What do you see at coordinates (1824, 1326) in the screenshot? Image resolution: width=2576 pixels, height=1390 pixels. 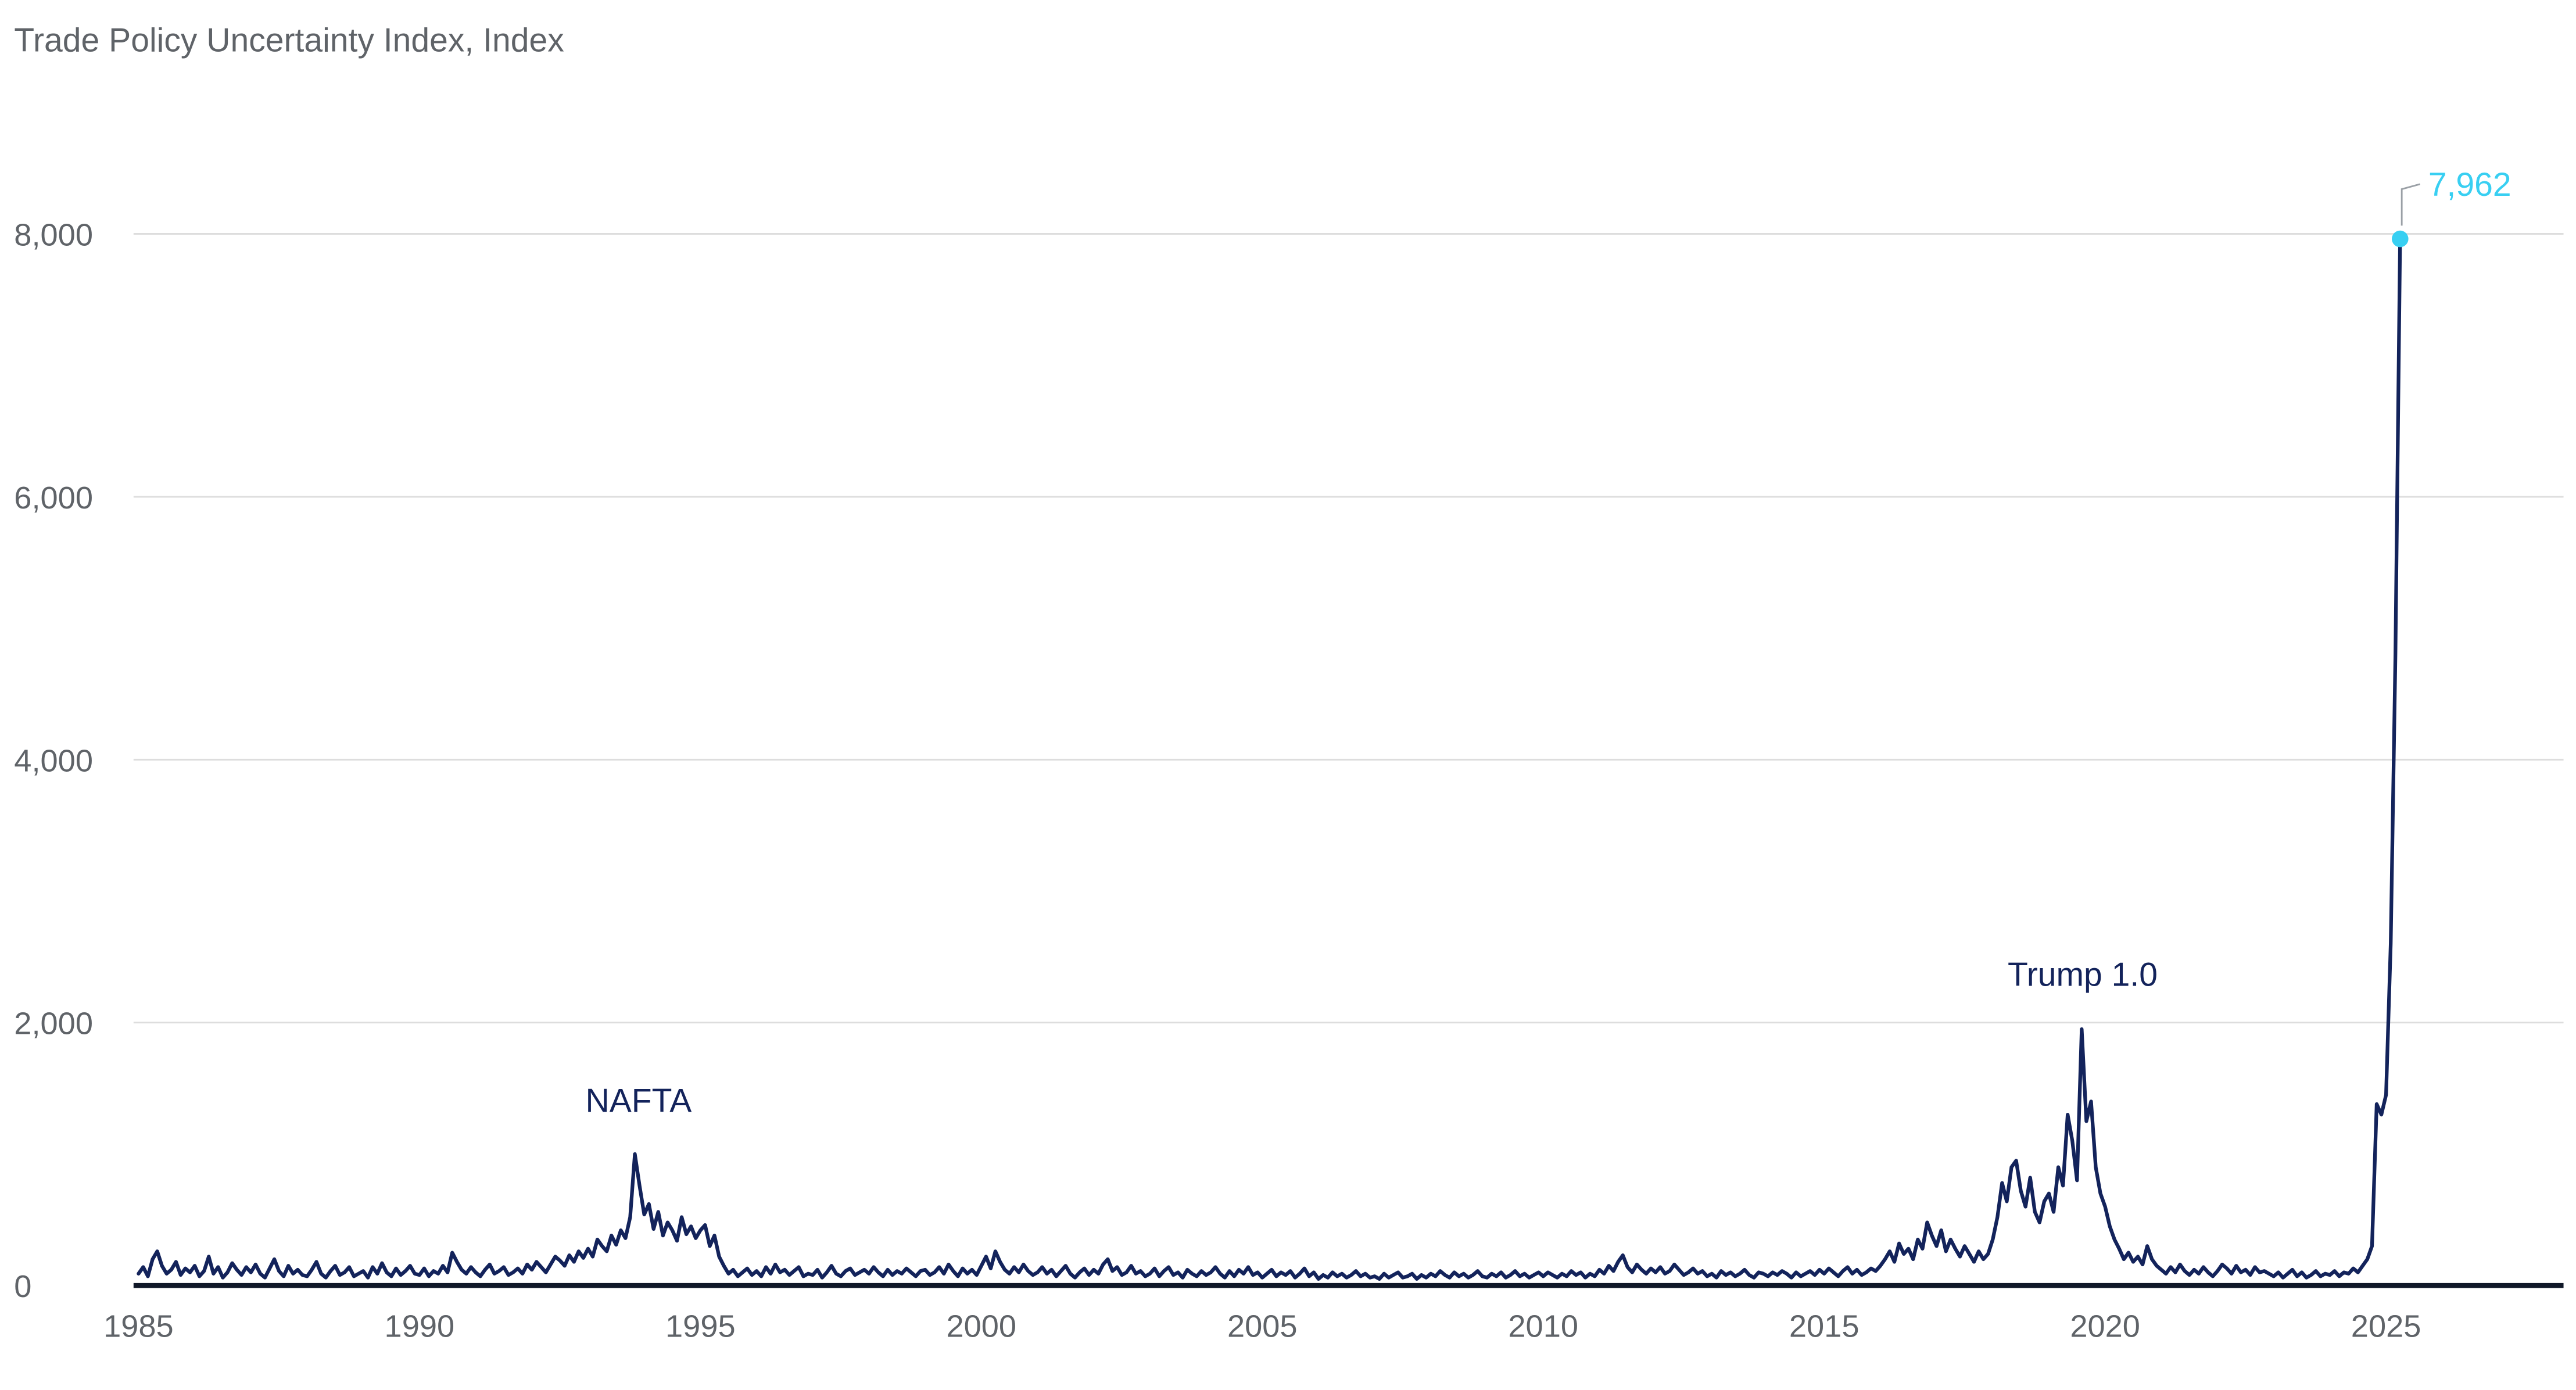 I see `x-tick-label: 2015` at bounding box center [1824, 1326].